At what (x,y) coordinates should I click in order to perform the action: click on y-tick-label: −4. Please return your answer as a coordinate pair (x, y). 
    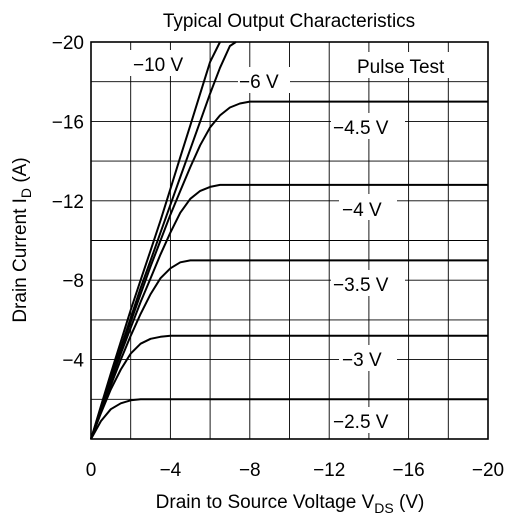
    Looking at the image, I should click on (73, 361).